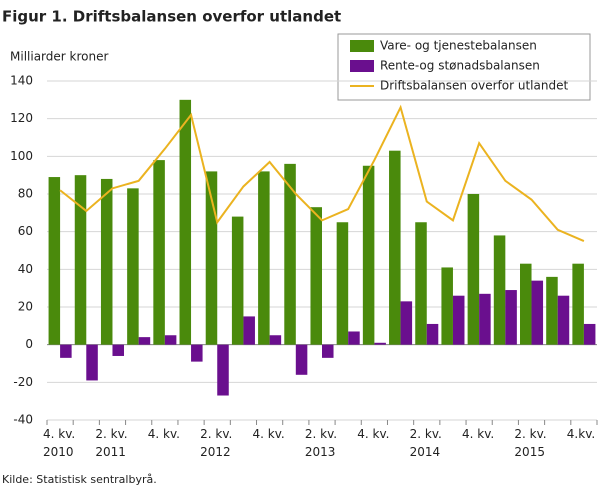 The width and height of the screenshot is (609, 489). I want to click on x-tick-label: 2. kv. 2014, so click(425, 443).